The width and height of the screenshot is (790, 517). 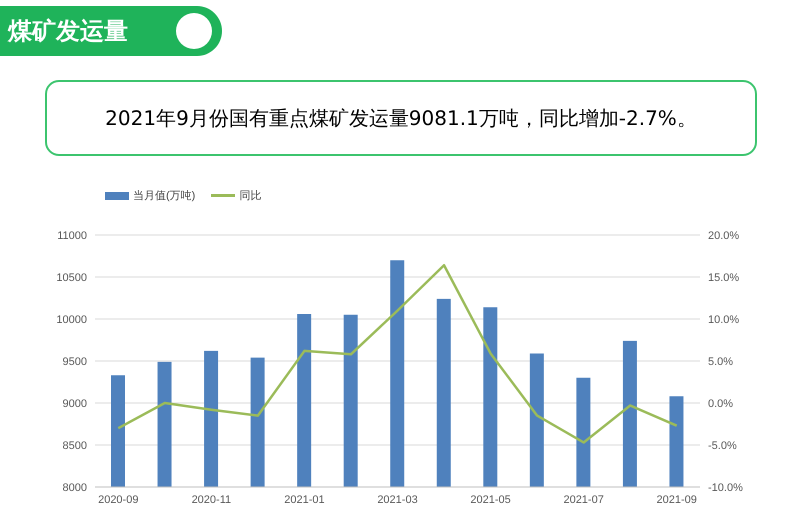 I want to click on y2-tick-label: -10.0%, so click(x=726, y=488).